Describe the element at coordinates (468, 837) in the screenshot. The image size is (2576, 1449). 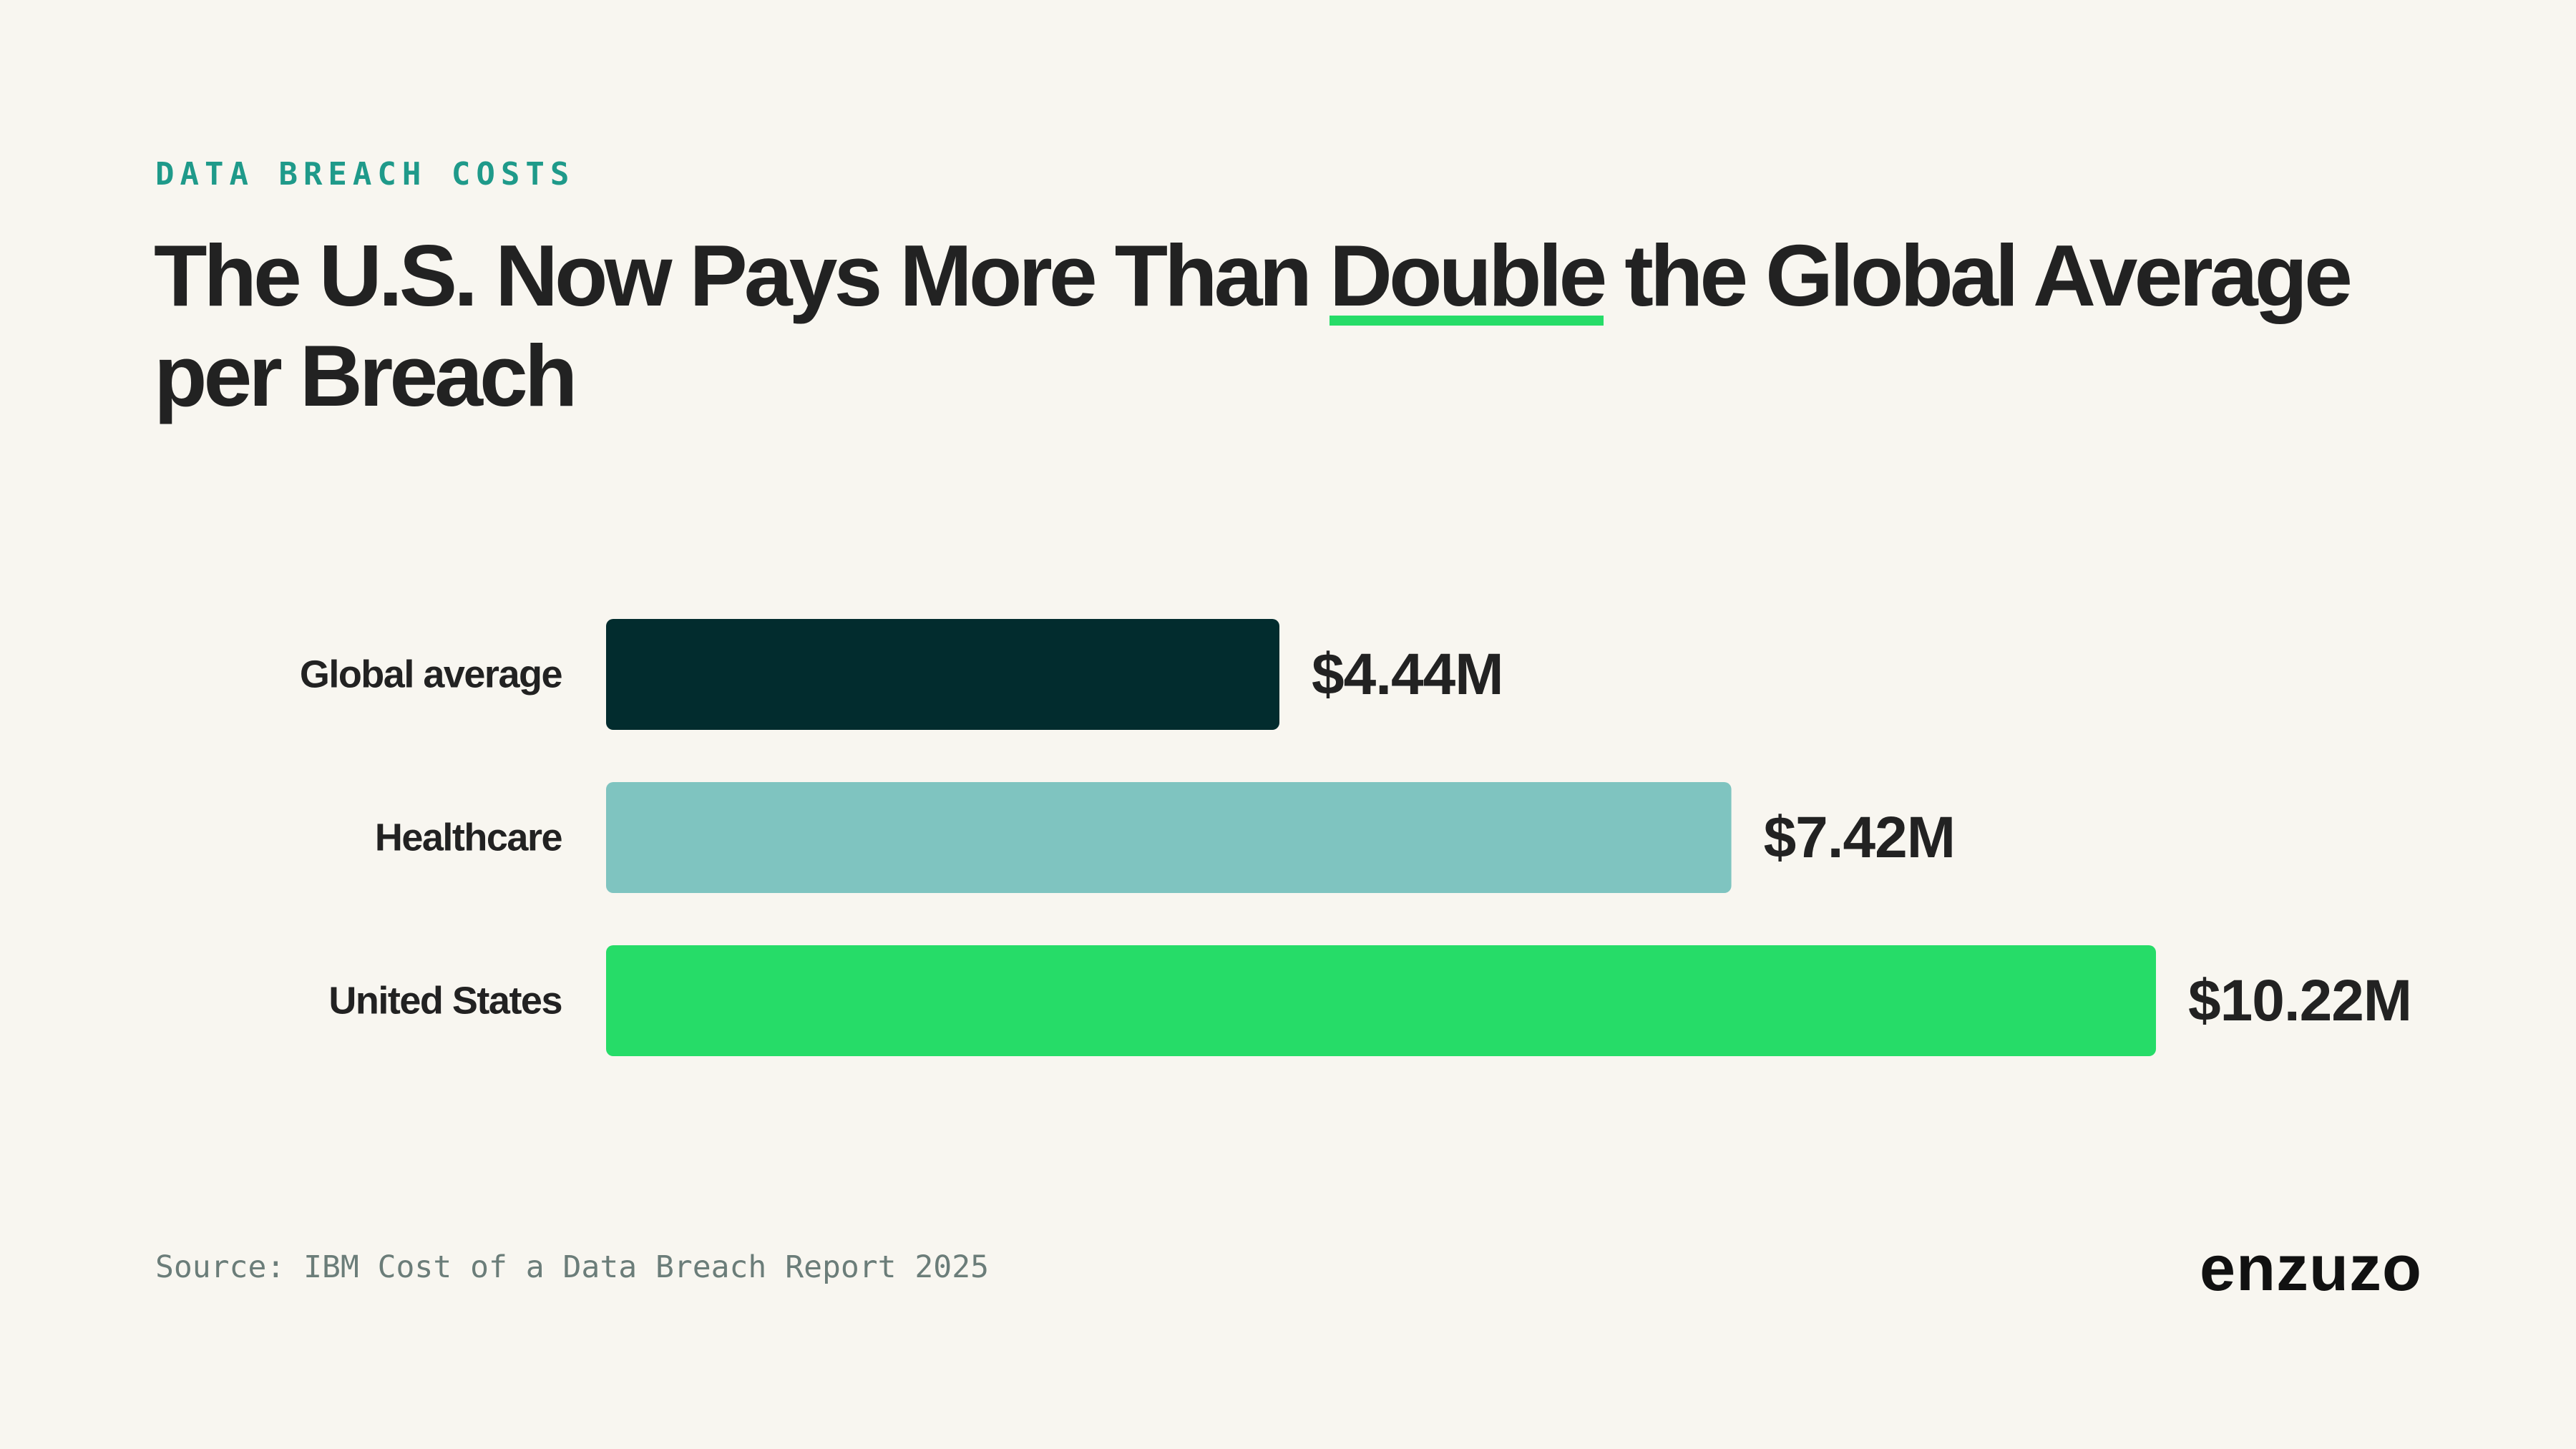
I see `category-label: Healthcare` at that location.